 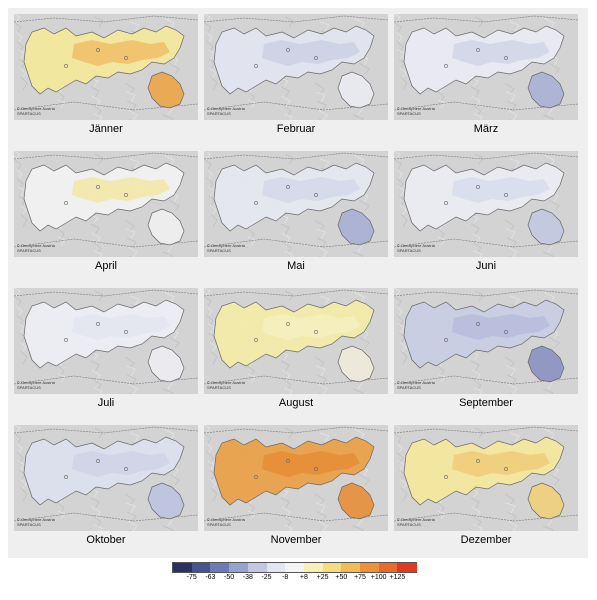 I want to click on month-map-panel: © GeoSphere Austria SPARTACUS Mai, so click(x=296, y=213).